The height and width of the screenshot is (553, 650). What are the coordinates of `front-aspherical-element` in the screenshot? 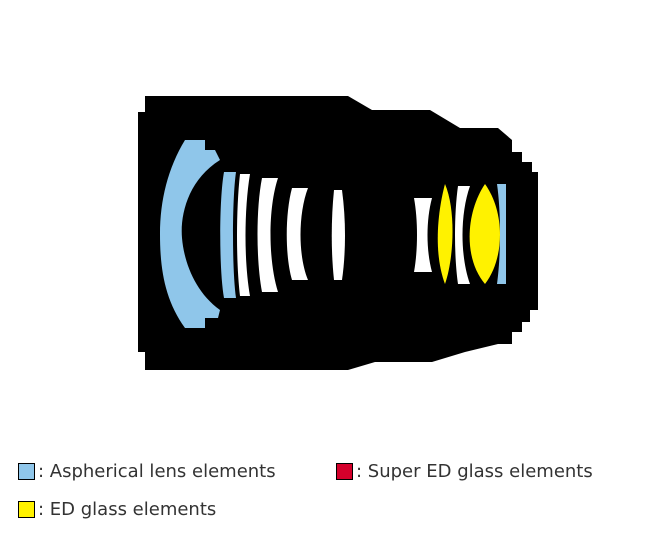 It's located at (190, 234).